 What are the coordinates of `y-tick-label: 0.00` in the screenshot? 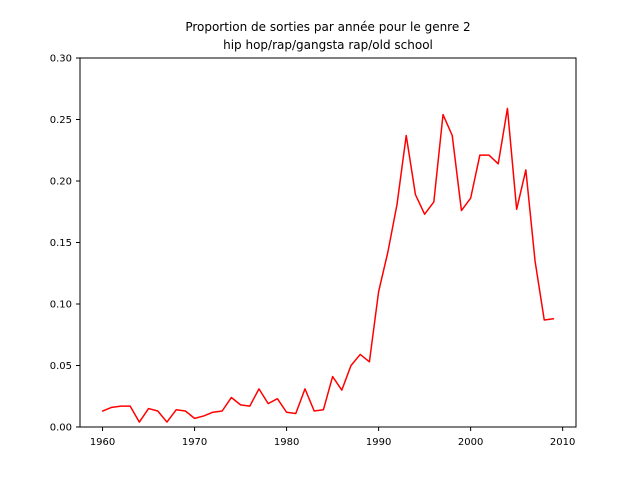 It's located at (61, 428).